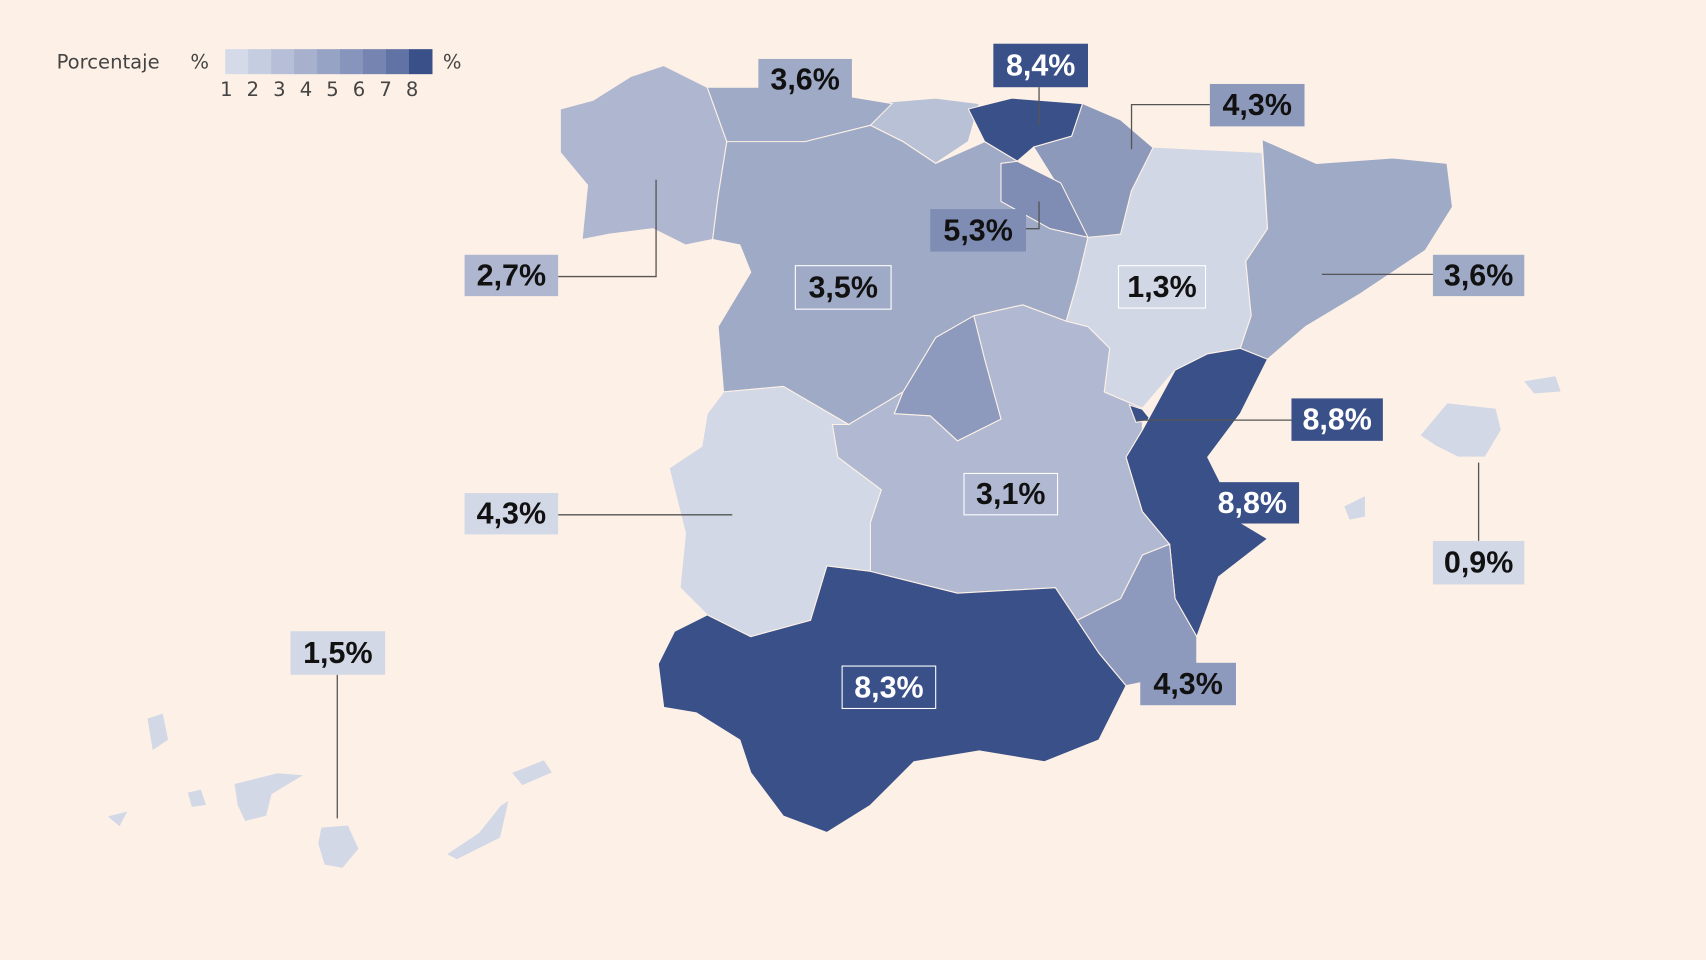 The image size is (1706, 960). Describe the element at coordinates (385, 89) in the screenshot. I see `legend-tick: 7` at that location.